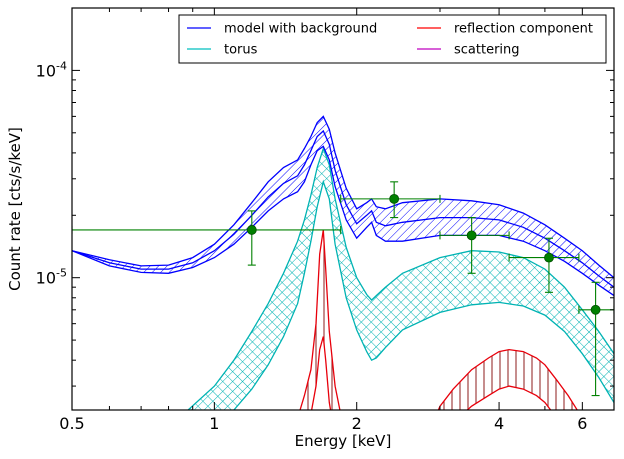  Describe the element at coordinates (214, 423) in the screenshot. I see `x-tick-label-1: 1` at that location.